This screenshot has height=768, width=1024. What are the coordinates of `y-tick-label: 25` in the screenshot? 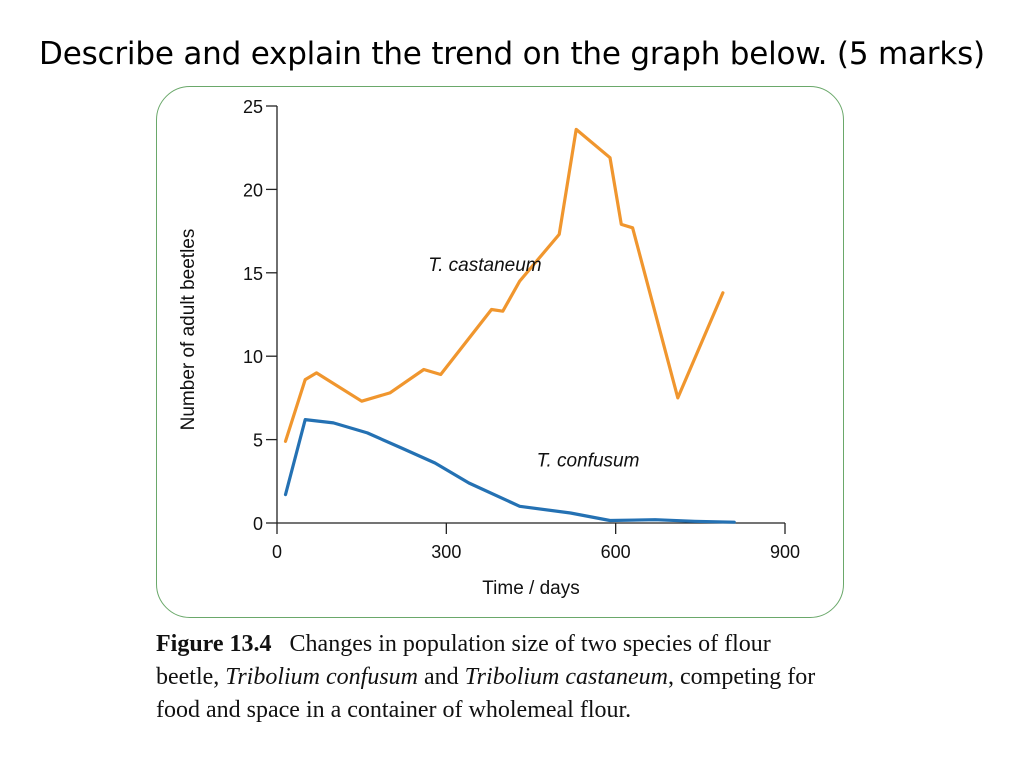 It's located at (253, 107).